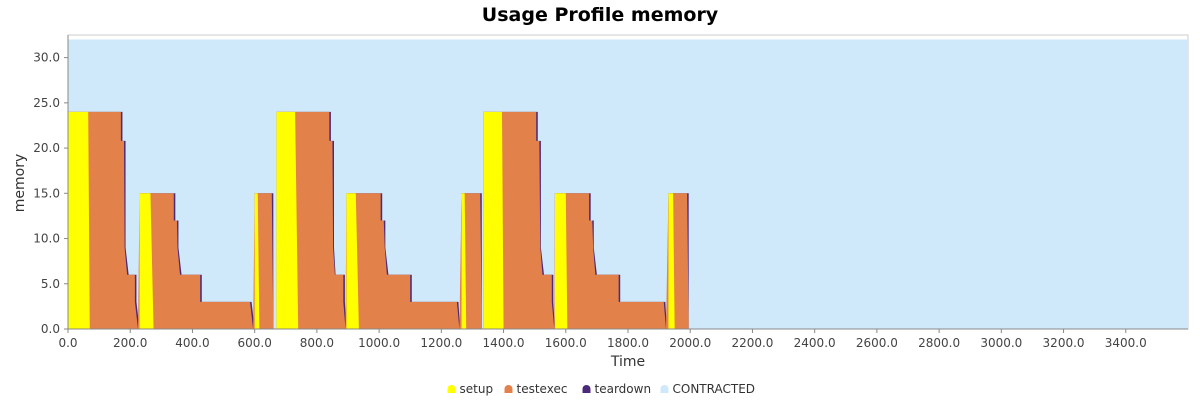 The image size is (1200, 400). I want to click on y-tick-label: 15.0, so click(46, 193).